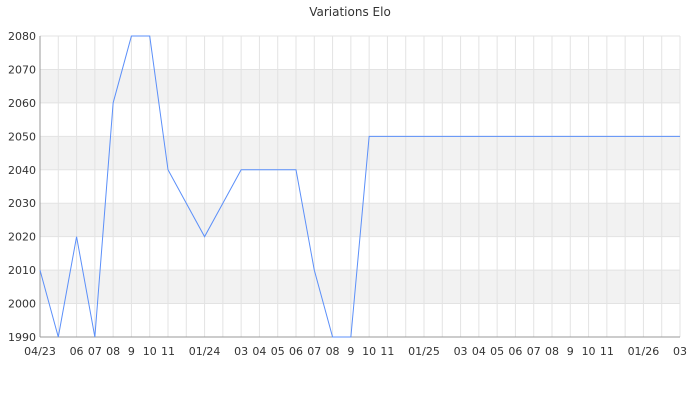 This screenshot has height=404, width=700. I want to click on y-tick-label: 2040, so click(22, 170).